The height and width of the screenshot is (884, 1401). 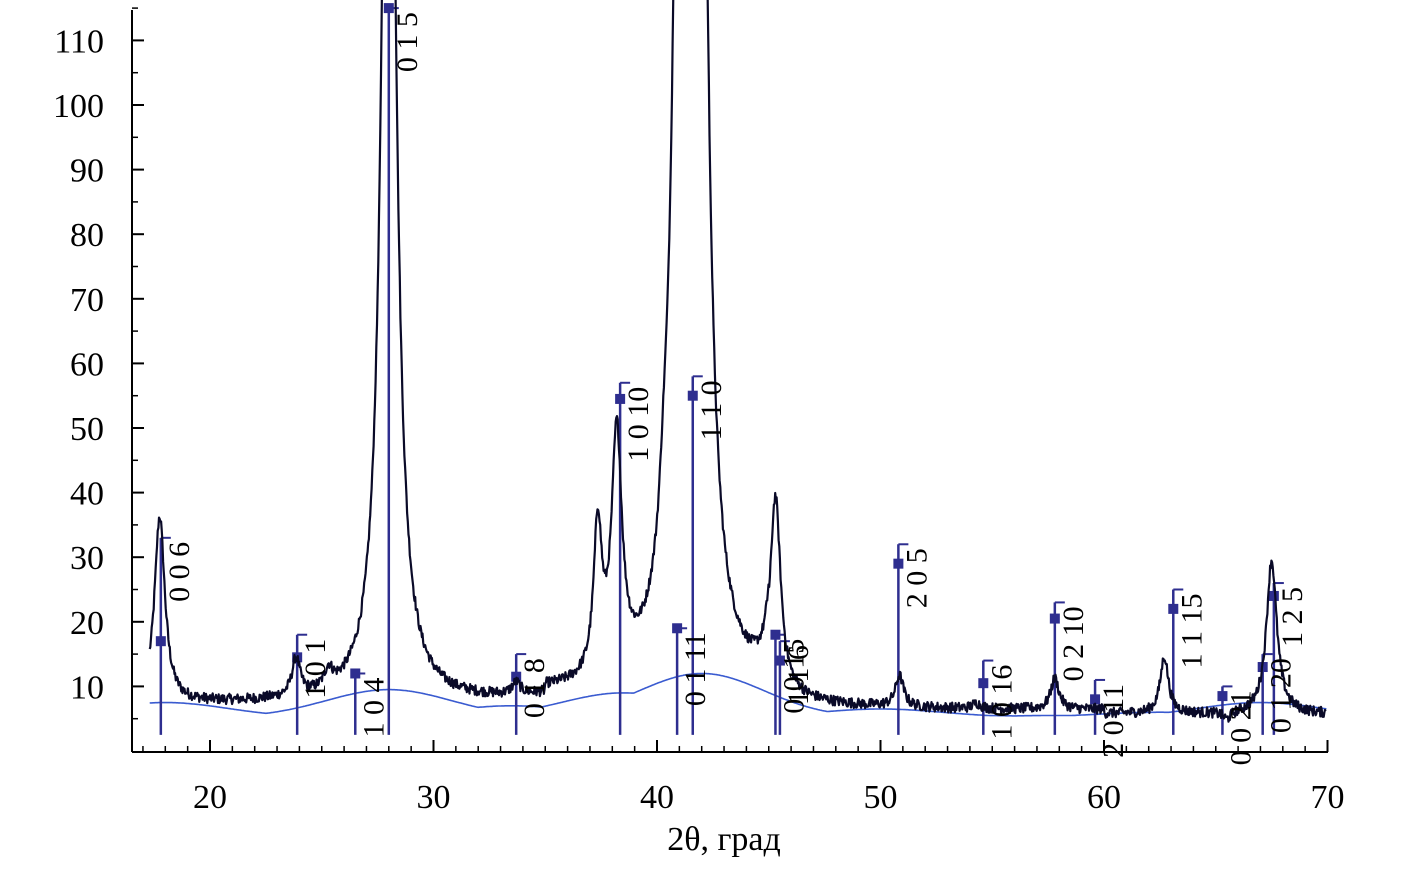 What do you see at coordinates (87, 429) in the screenshot?
I see `y-tick-label: 50` at bounding box center [87, 429].